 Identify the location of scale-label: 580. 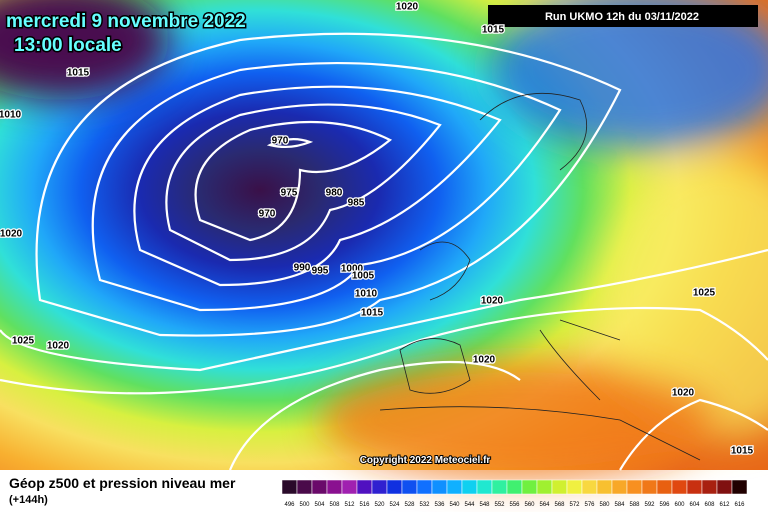
(604, 505).